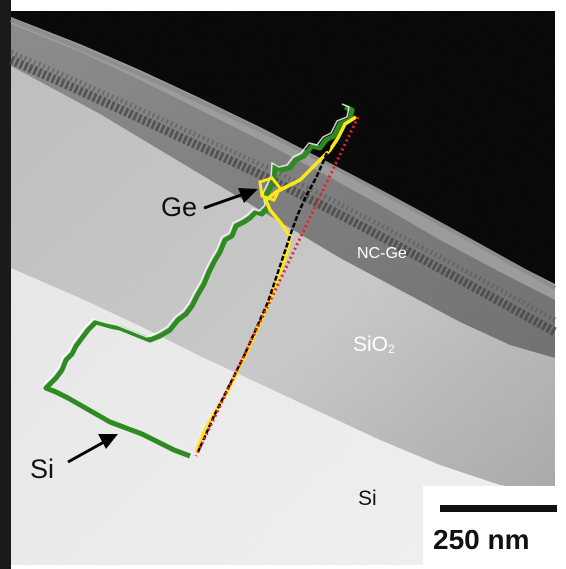  I want to click on scale-bar: 250 nm, so click(494, 527).